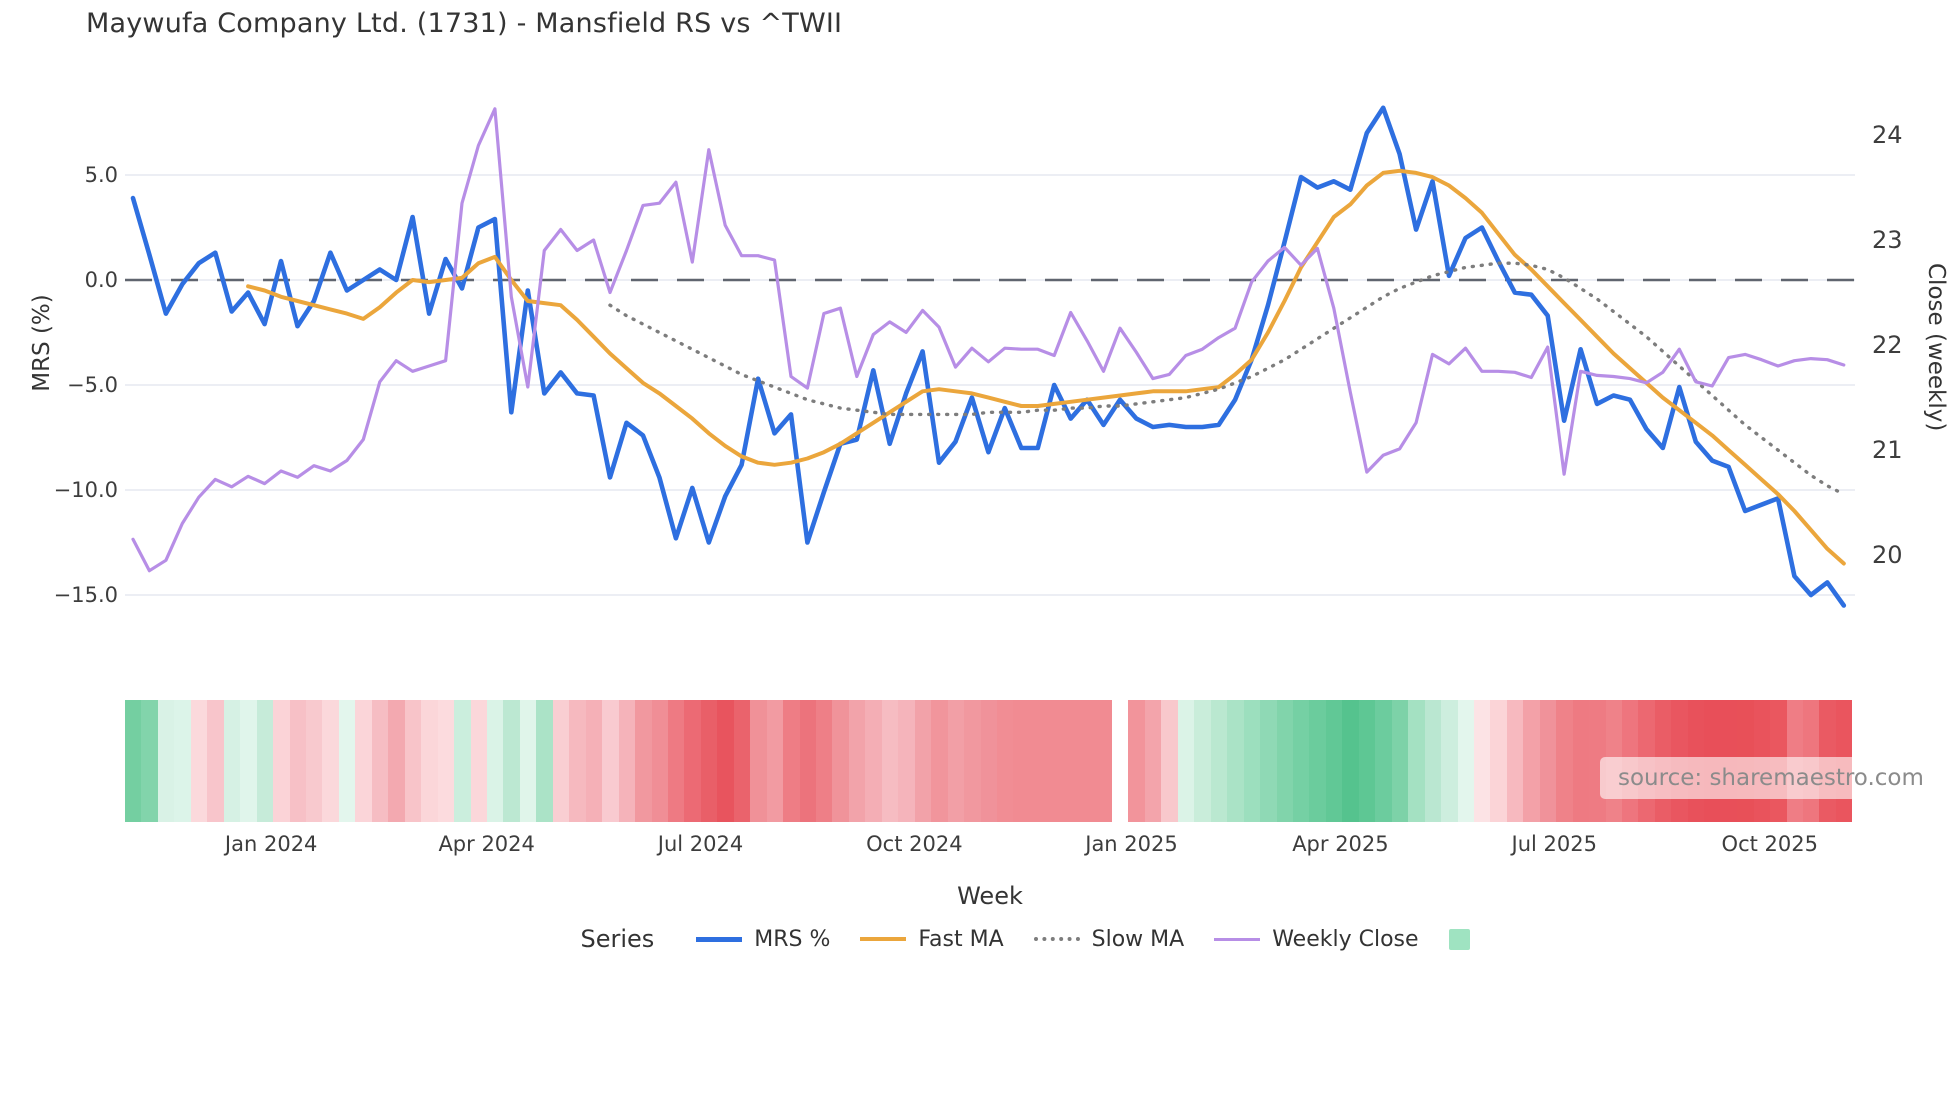 Image resolution: width=1960 pixels, height=1102 pixels. What do you see at coordinates (1887, 240) in the screenshot?
I see `right-tick-label: 23` at bounding box center [1887, 240].